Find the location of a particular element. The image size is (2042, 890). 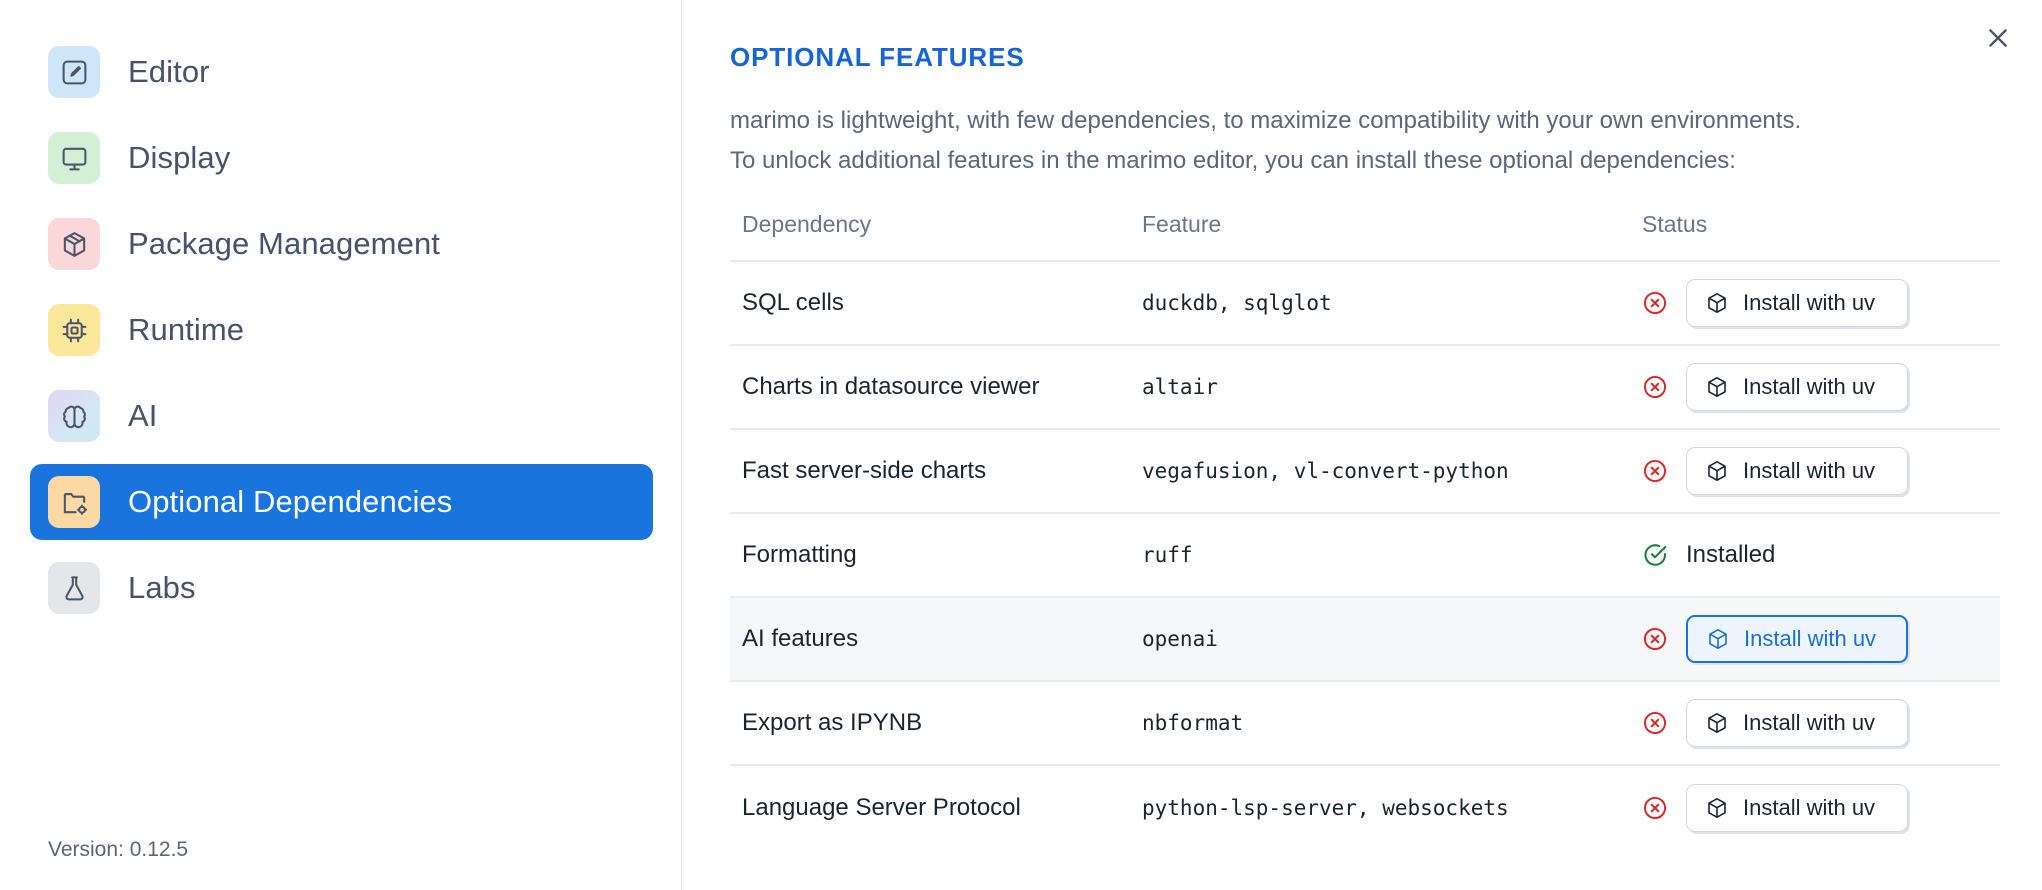

sidebar-item-runtime: Runtime is located at coordinates (341, 330).